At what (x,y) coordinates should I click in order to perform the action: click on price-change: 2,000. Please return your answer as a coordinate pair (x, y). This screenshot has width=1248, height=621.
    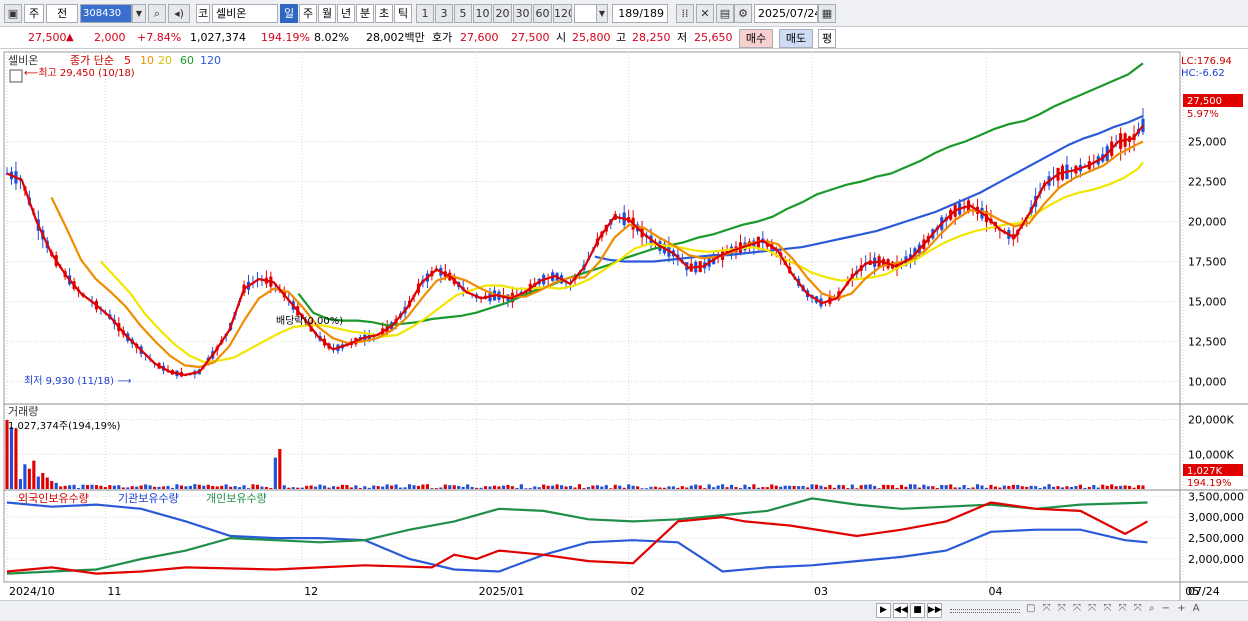
    Looking at the image, I should click on (110, 37).